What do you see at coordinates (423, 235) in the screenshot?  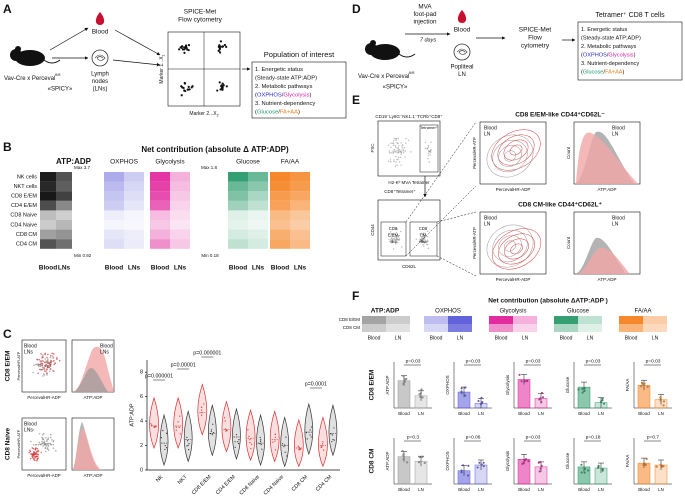 I see `gate-label: CM` at bounding box center [423, 235].